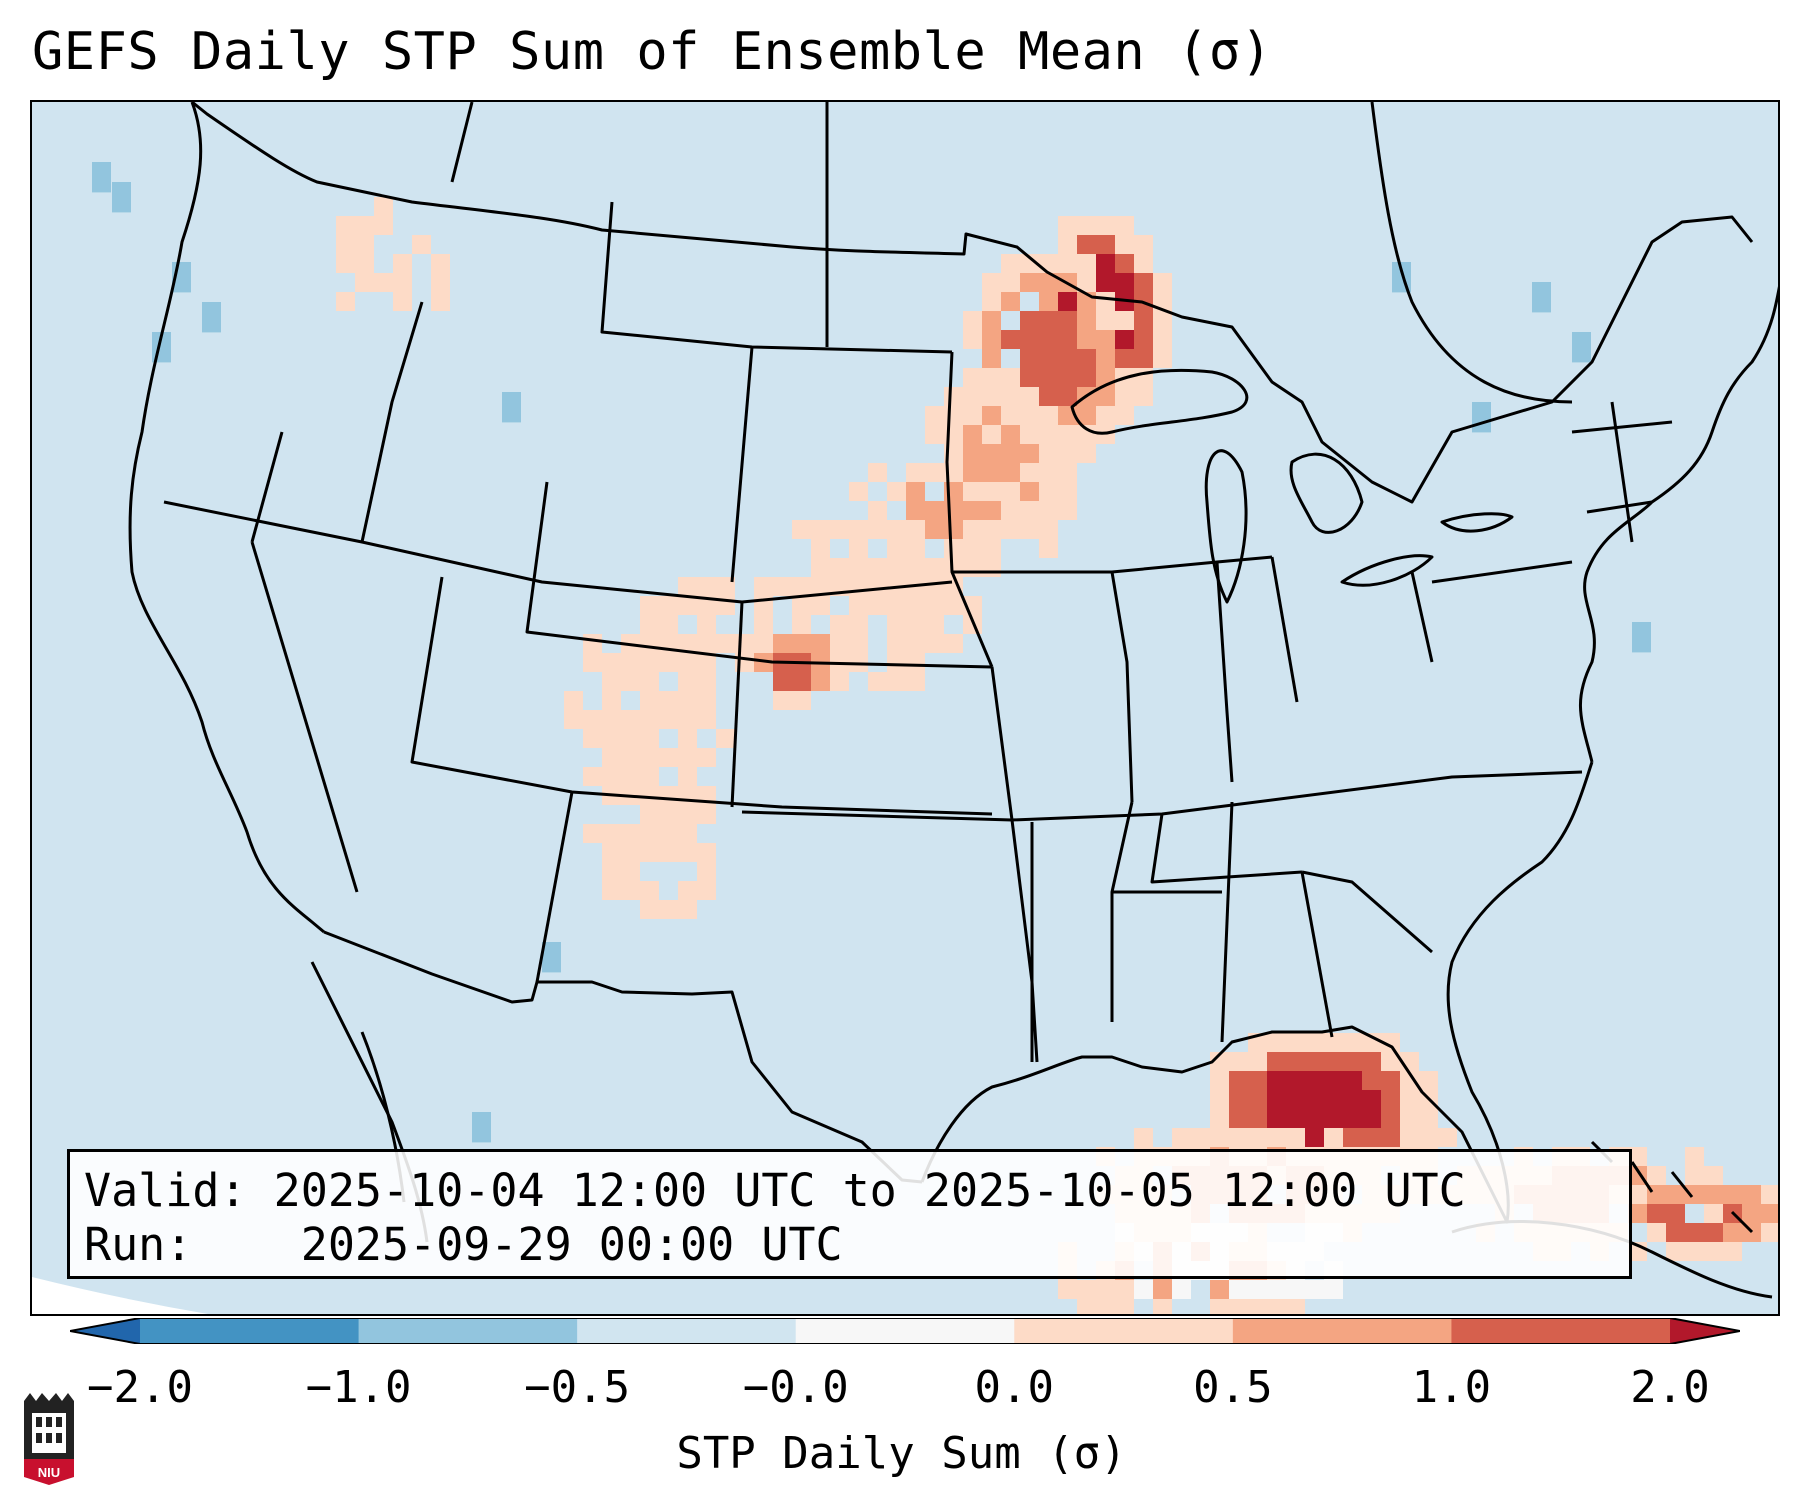 The width and height of the screenshot is (1803, 1506). Describe the element at coordinates (165, 1190) in the screenshot. I see `valid-label: Valid:` at that location.